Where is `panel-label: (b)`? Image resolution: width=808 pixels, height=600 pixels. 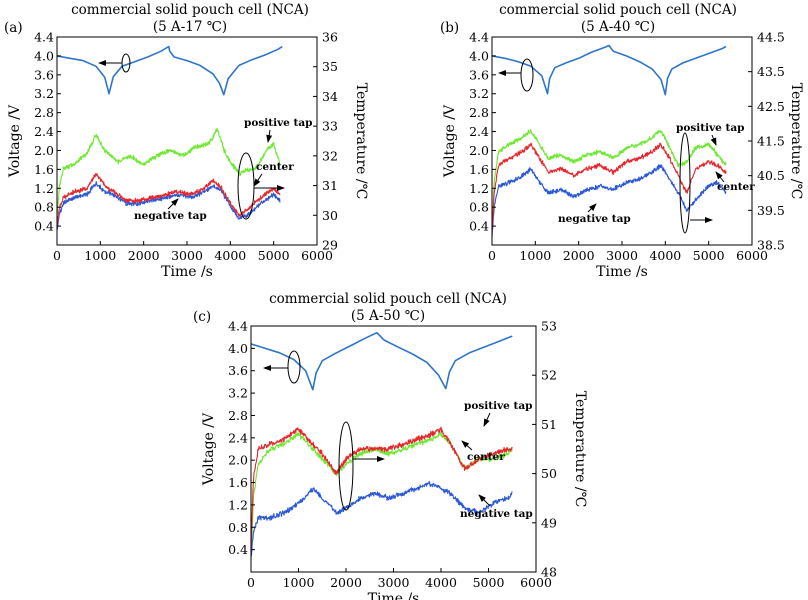
panel-label: (b) is located at coordinates (449, 28).